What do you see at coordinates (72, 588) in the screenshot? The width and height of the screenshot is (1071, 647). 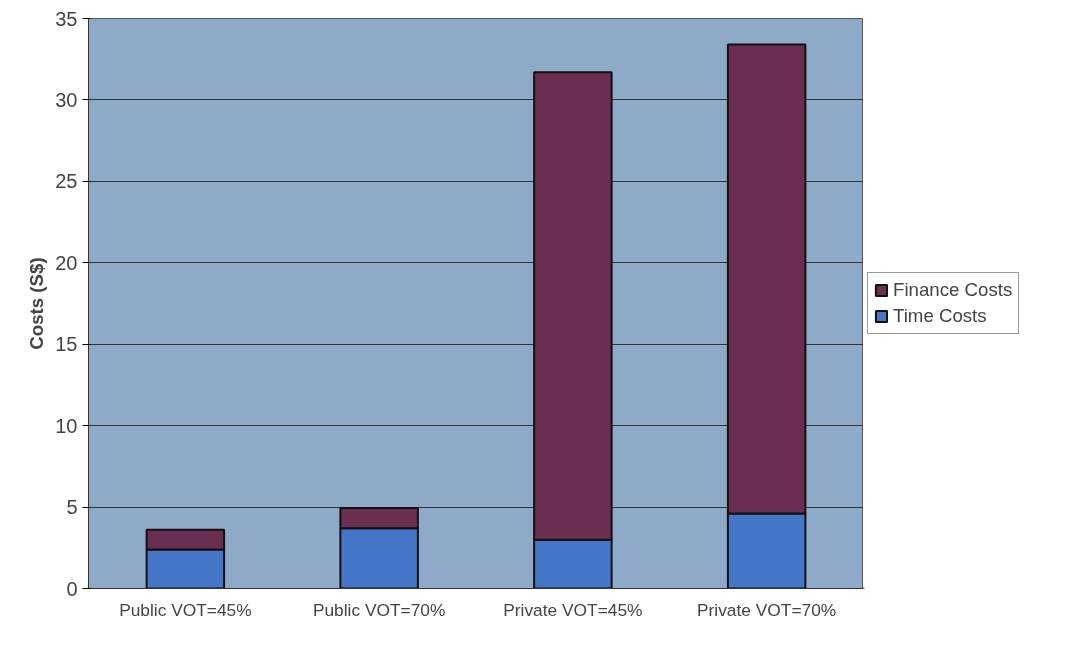 I see `y-tick-label: 0` at bounding box center [72, 588].